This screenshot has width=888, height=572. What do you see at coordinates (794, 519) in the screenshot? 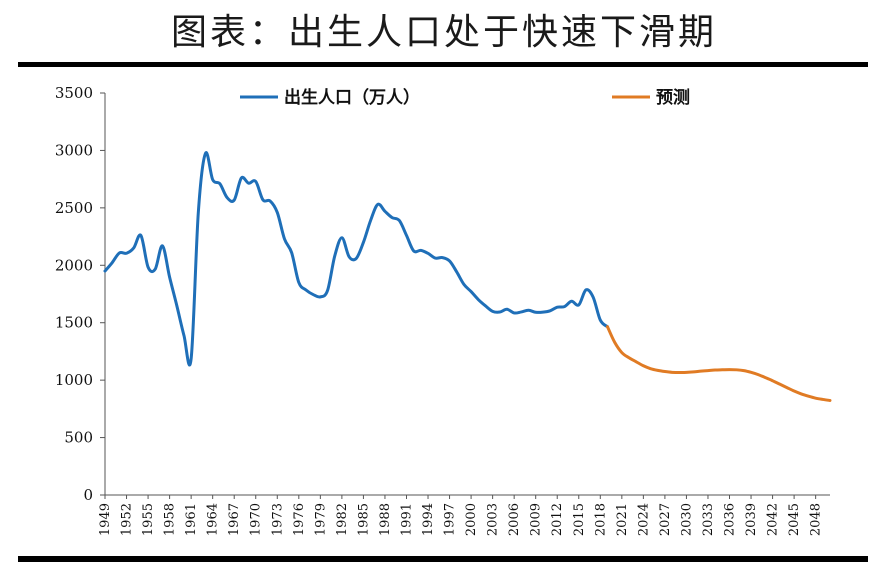
I see `x-tick-label: 2045` at bounding box center [794, 519].